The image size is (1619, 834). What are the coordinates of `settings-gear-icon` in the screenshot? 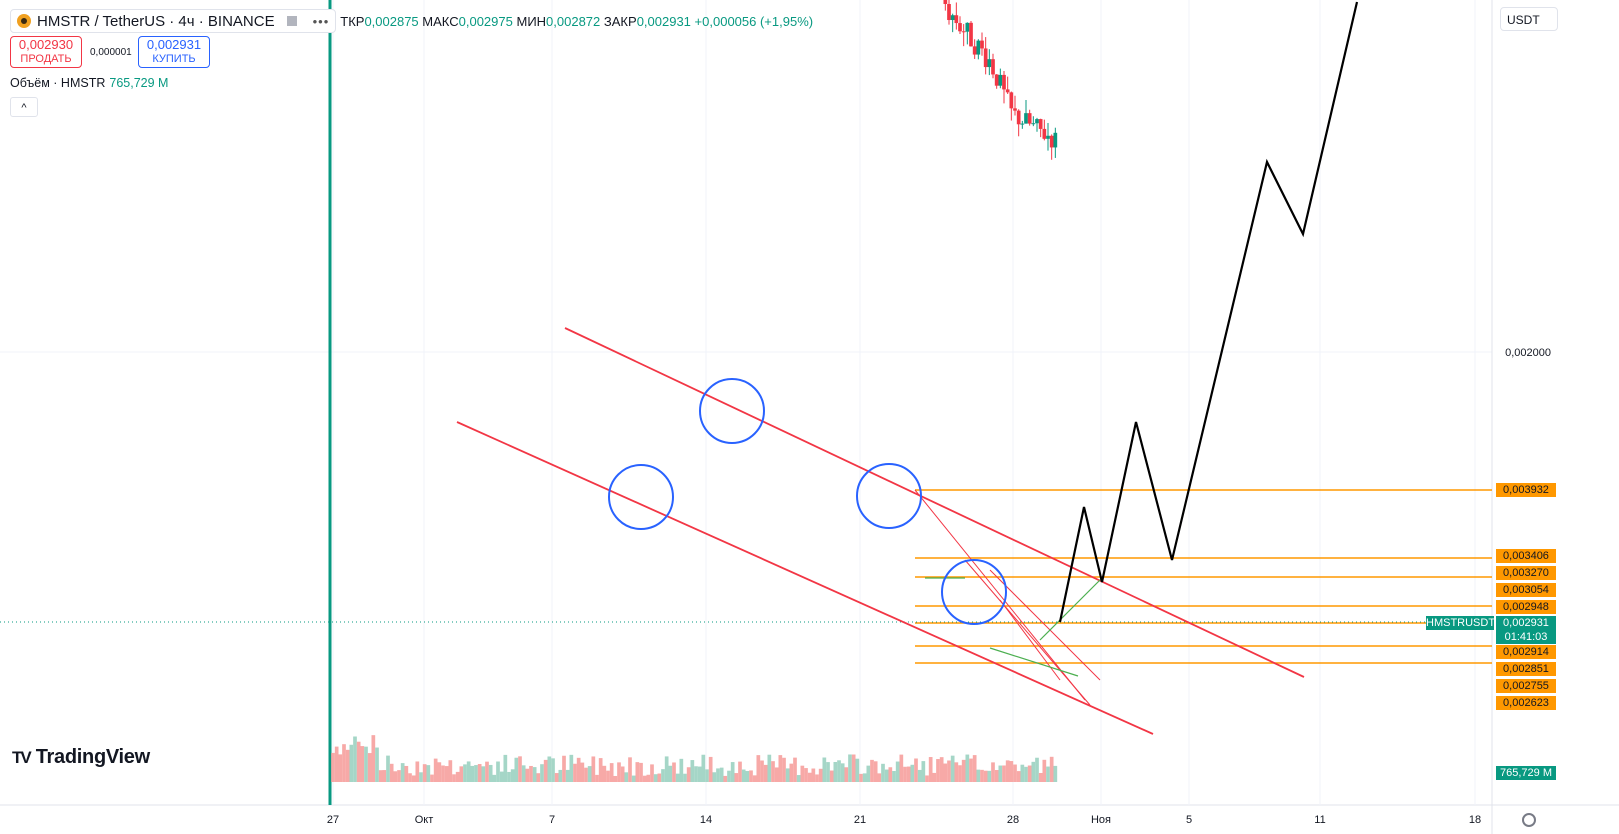 It's located at (1529, 820).